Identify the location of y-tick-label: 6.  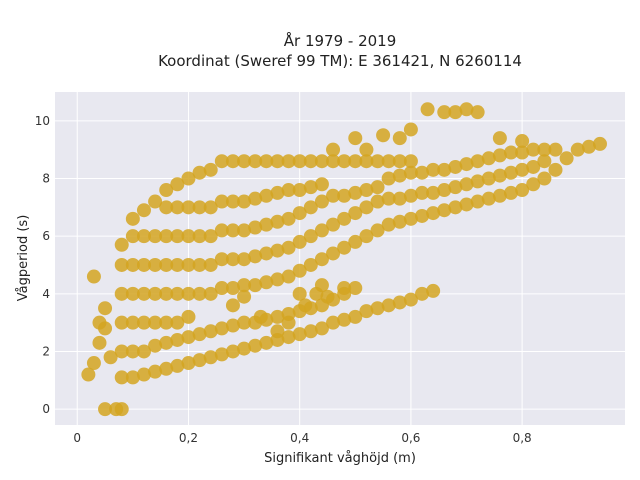
(46, 236).